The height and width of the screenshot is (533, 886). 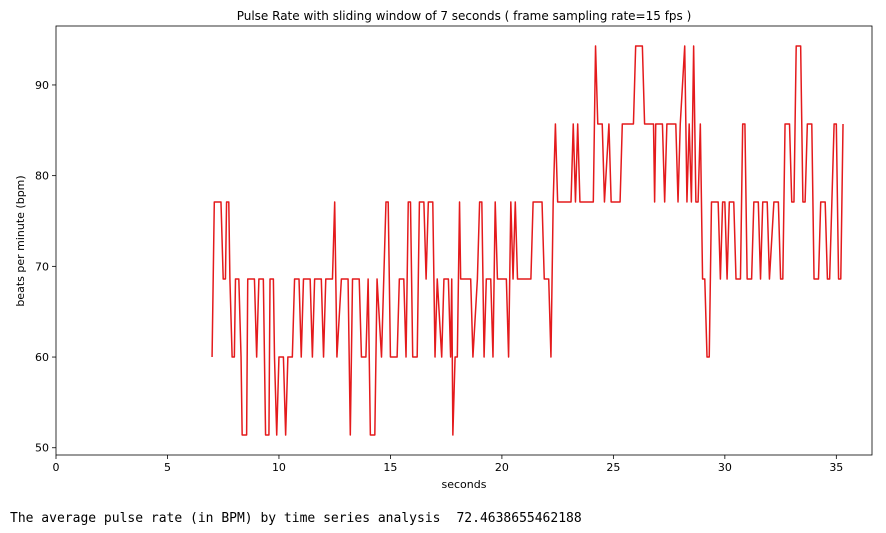 I want to click on x-tick-label: 15, so click(x=390, y=467).